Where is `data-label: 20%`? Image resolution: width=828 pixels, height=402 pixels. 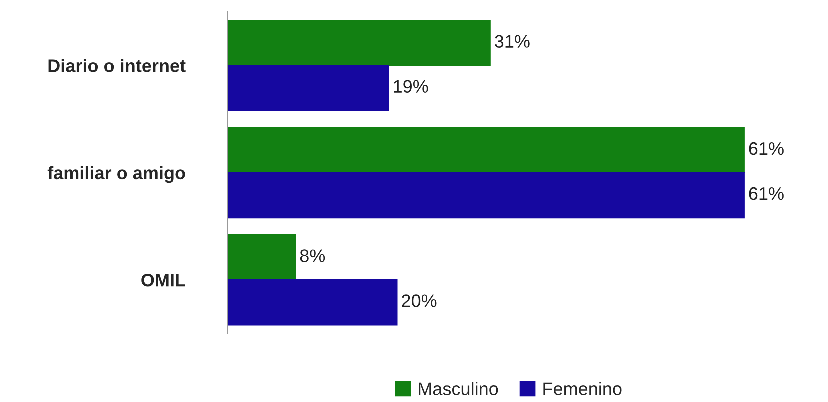
data-label: 20% is located at coordinates (419, 301).